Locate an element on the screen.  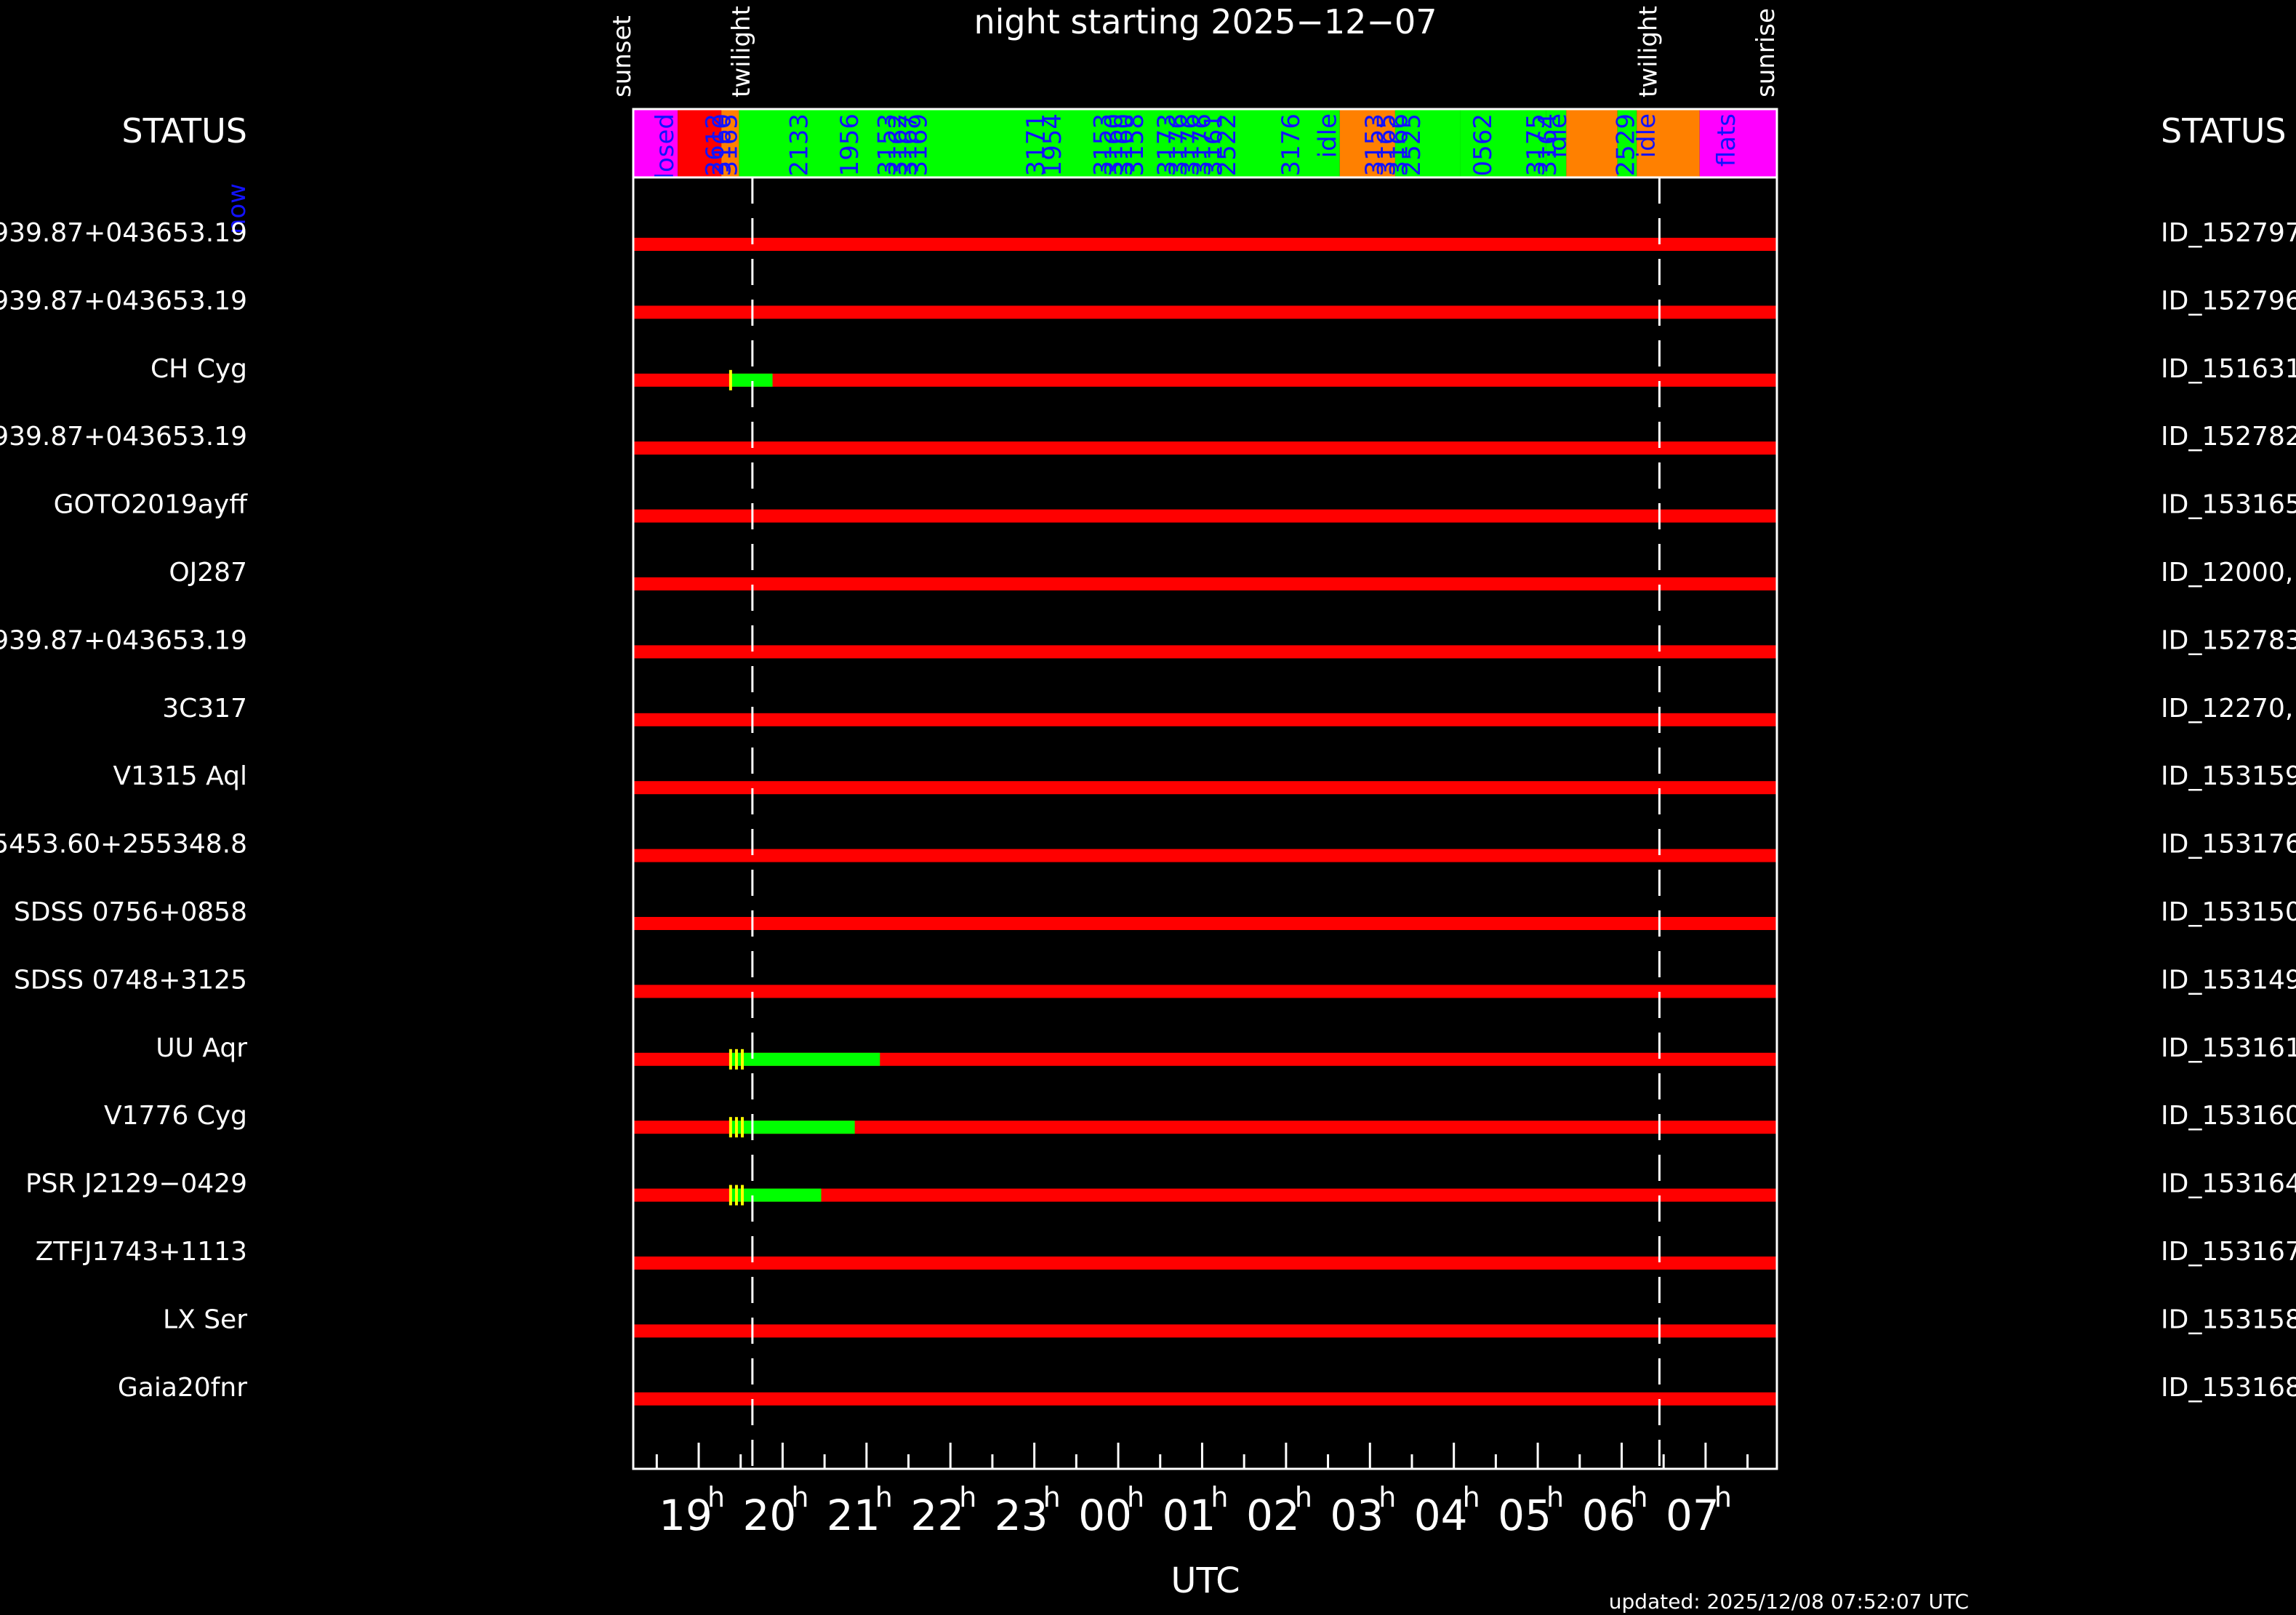
sunrise-label: sunrise is located at coordinates (1766, 53).